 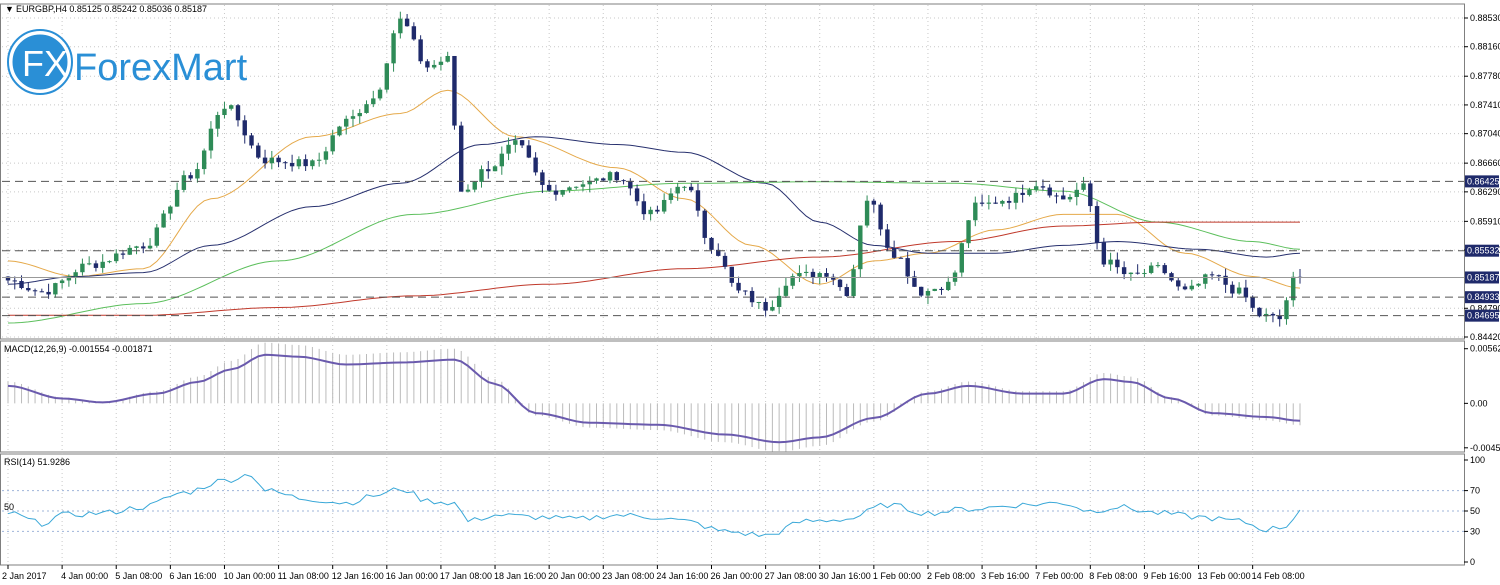 What do you see at coordinates (951, 576) in the screenshot?
I see `time-tick-label: 2 Feb 08:00` at bounding box center [951, 576].